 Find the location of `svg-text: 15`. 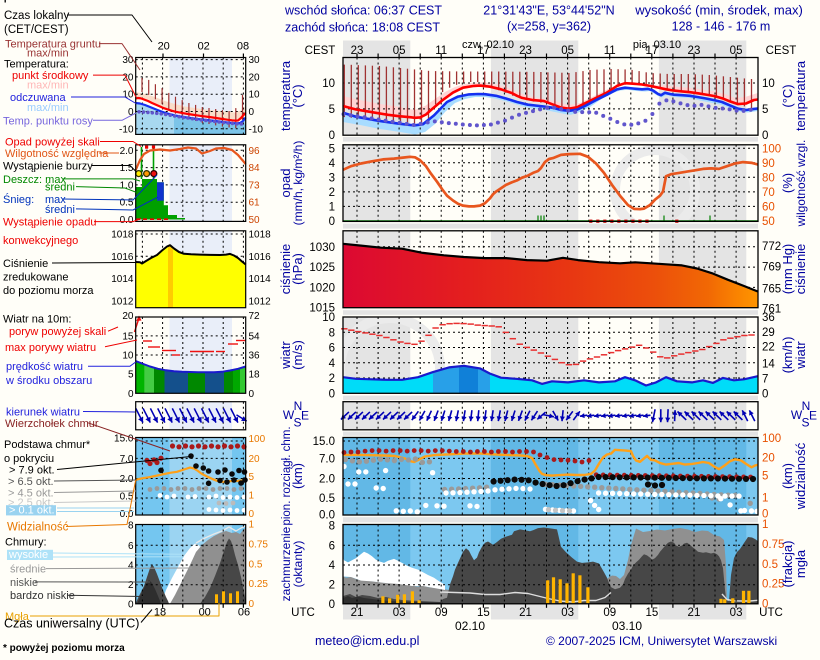

svg-text: 15 is located at coordinates (128, 336).